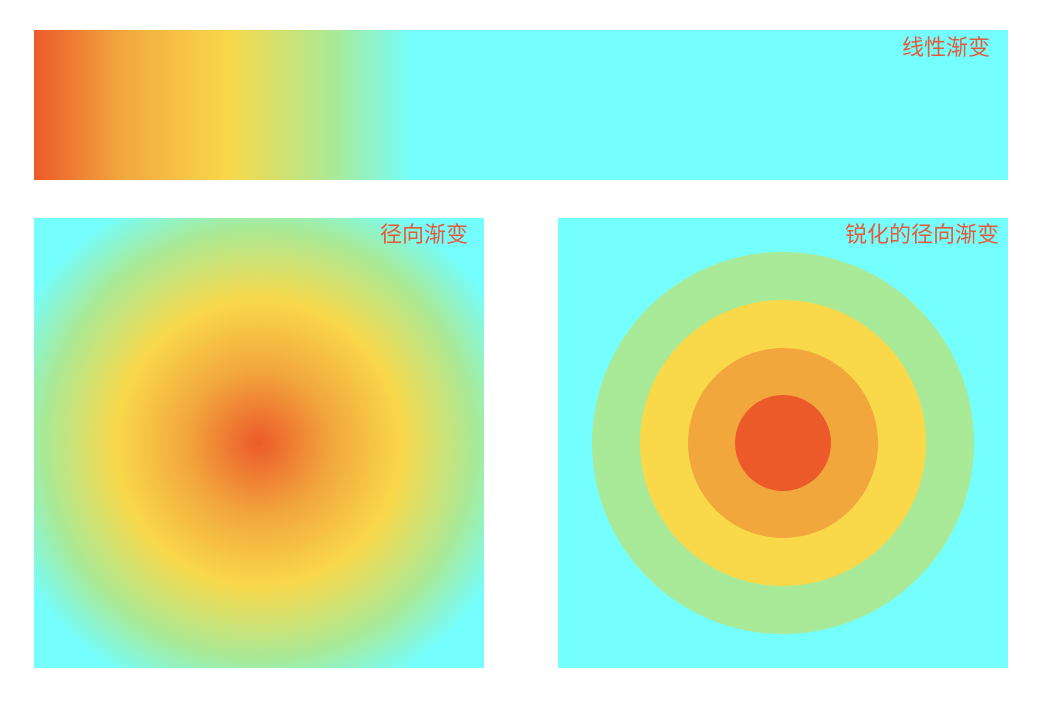 The image size is (1052, 702). What do you see at coordinates (423, 235) in the screenshot?
I see `radial-gradient-label: 径向渐变` at bounding box center [423, 235].